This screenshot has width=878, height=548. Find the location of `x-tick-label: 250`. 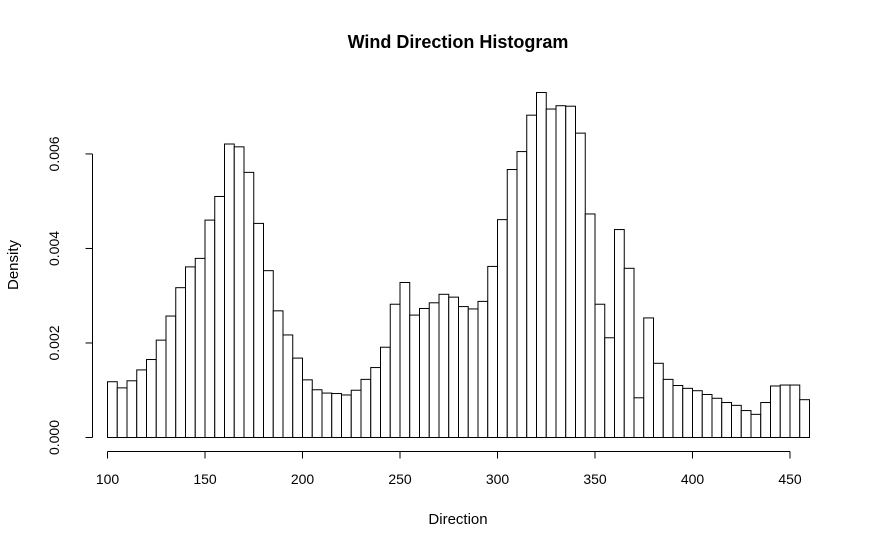

x-tick-label: 250 is located at coordinates (400, 479).